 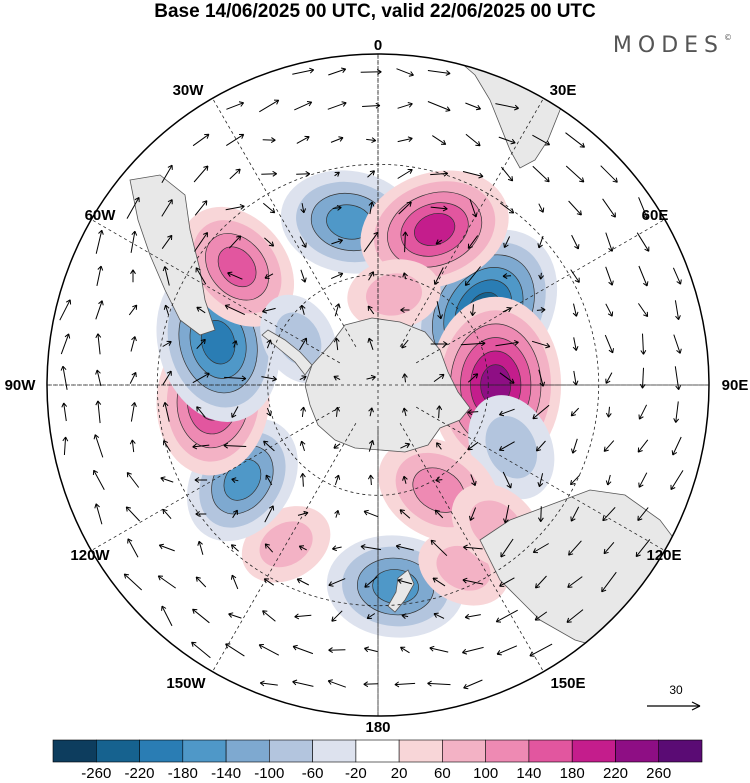 What do you see at coordinates (511, 447) in the screenshot?
I see `anomaly-contour` at bounding box center [511, 447].